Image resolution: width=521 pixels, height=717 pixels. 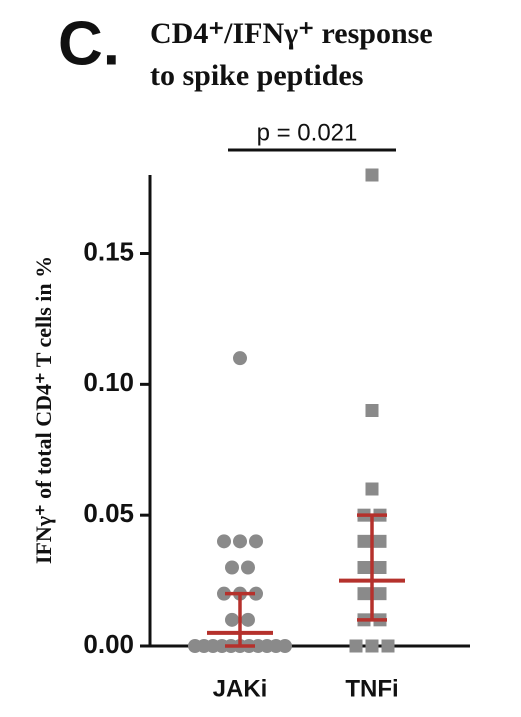 I want to click on chart-title: CD4⁺/IFNγ⁺ response, so click(x=291, y=33).